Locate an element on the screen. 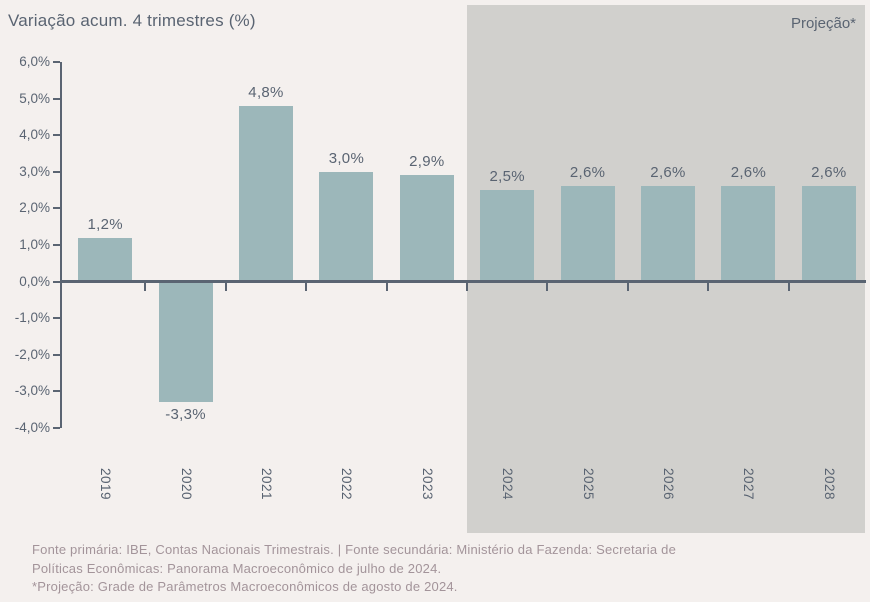 The image size is (870, 602). bar-value-label: 1,2% is located at coordinates (105, 224).